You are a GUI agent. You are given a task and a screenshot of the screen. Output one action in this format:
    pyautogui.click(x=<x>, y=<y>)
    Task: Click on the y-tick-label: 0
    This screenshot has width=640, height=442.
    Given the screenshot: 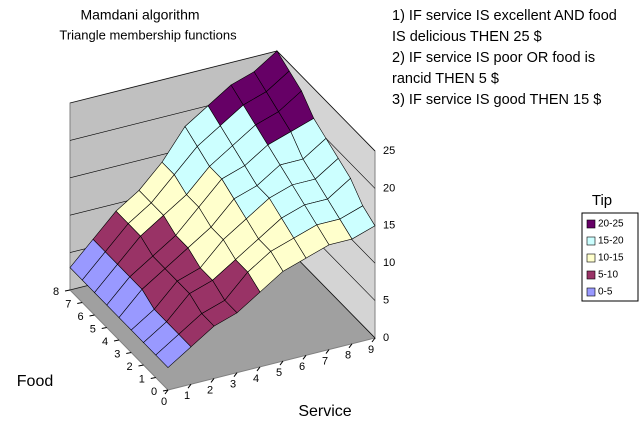 What is the action you would take?
    pyautogui.click(x=154, y=392)
    